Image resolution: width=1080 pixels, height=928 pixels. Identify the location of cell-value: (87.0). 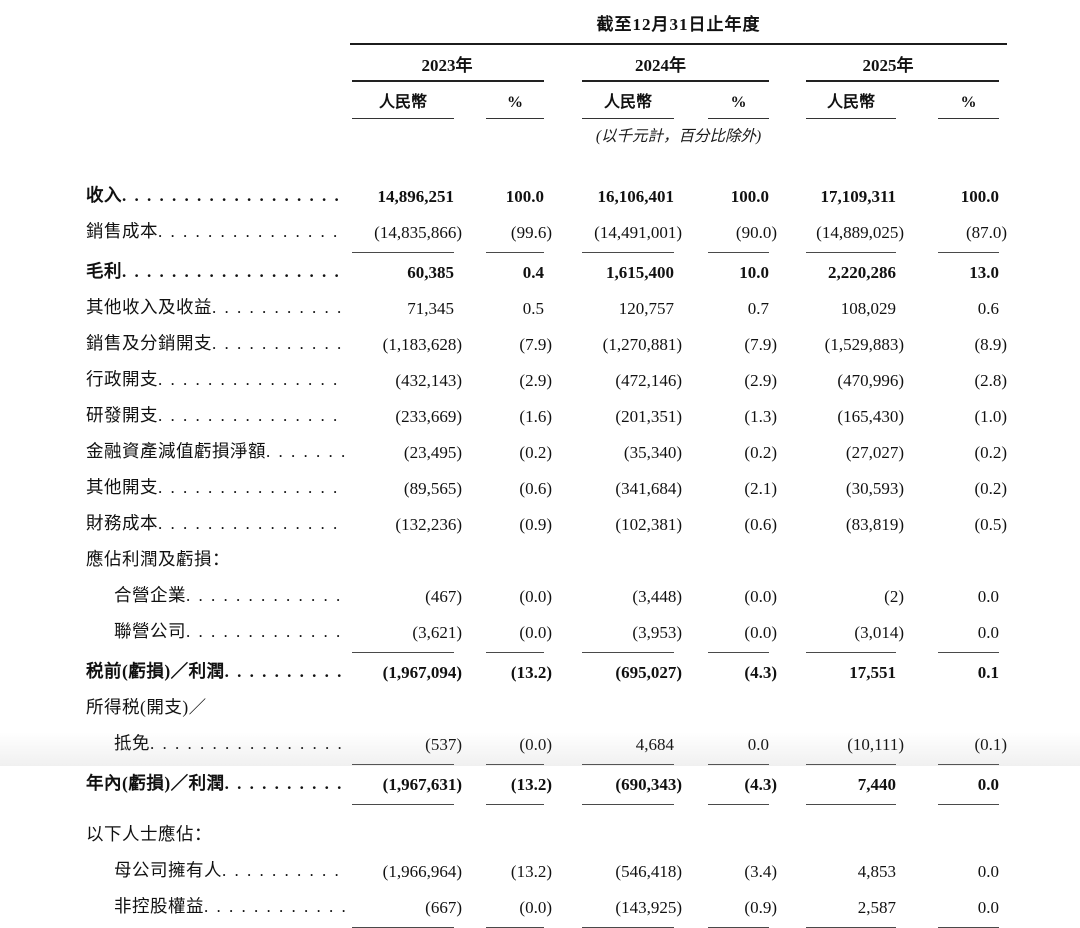
(955, 233).